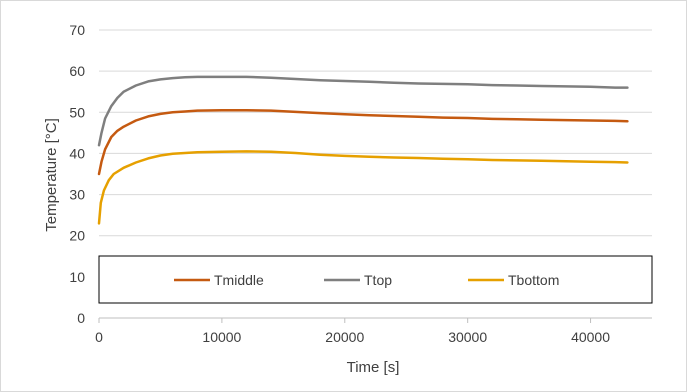 Image resolution: width=687 pixels, height=392 pixels. I want to click on y-tick-label: 0, so click(81, 318).